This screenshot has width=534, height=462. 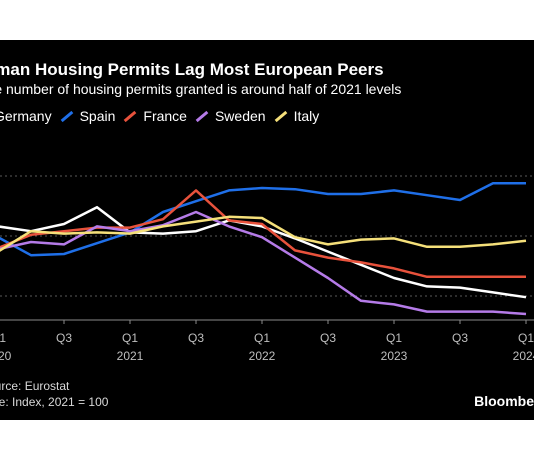 What do you see at coordinates (306, 116) in the screenshot?
I see `legend-label: Italy` at bounding box center [306, 116].